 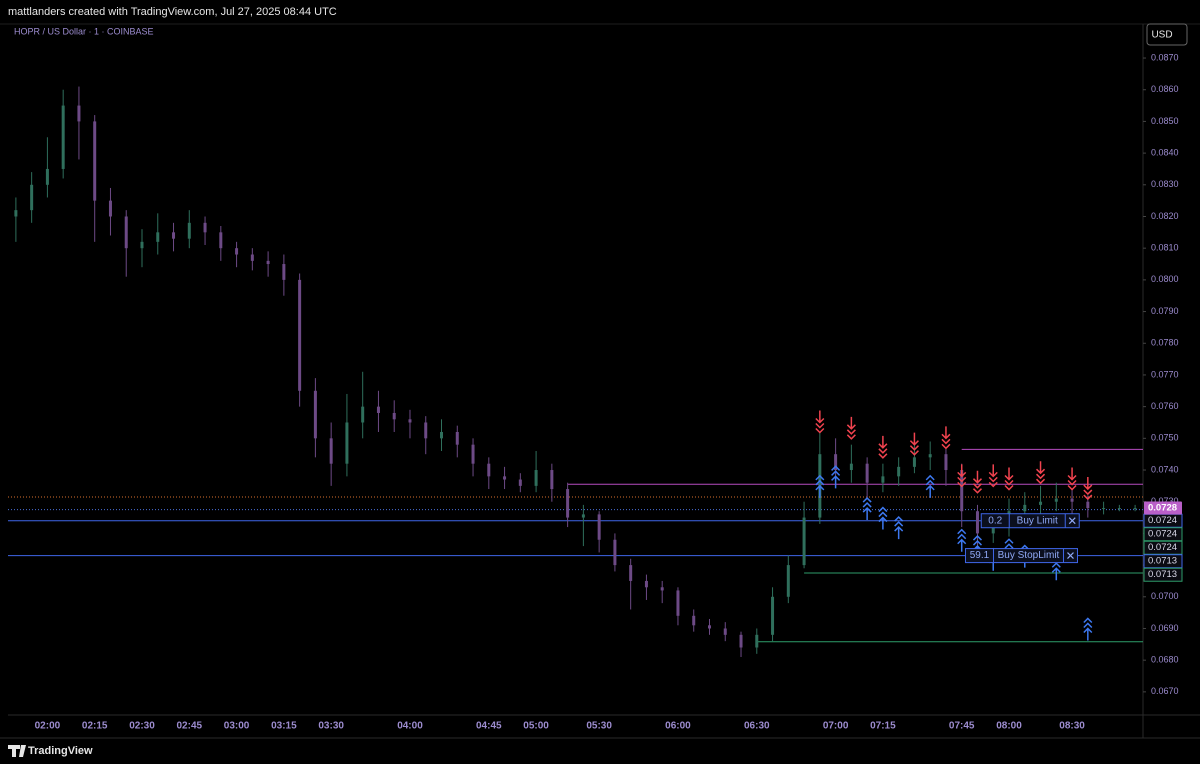 What do you see at coordinates (1165, 628) in the screenshot?
I see `y-tick-label: 0.0690` at bounding box center [1165, 628].